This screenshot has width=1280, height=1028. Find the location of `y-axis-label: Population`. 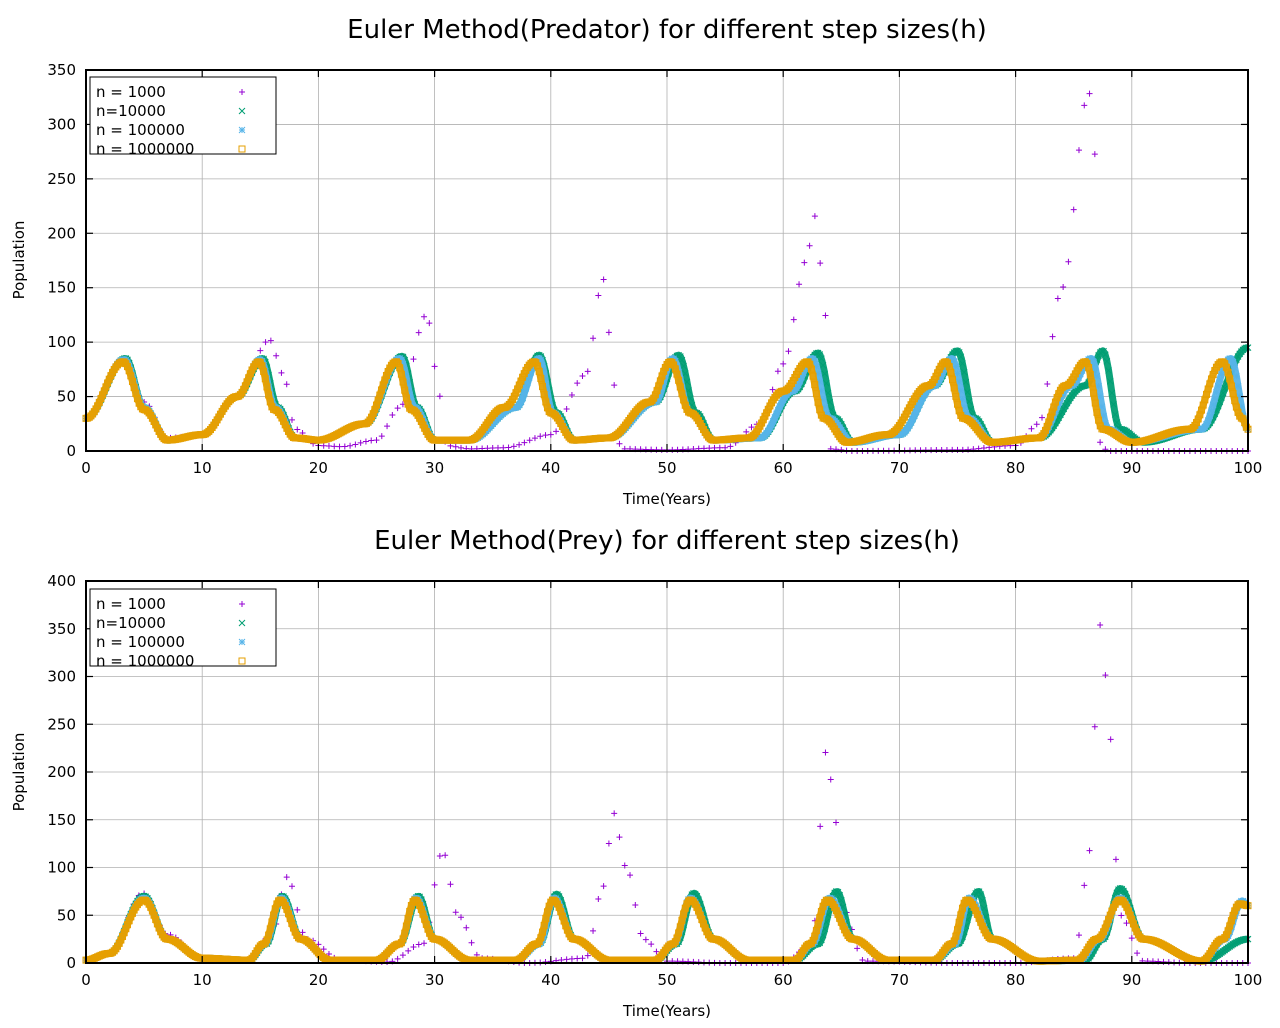

y-axis-label: Population is located at coordinates (19, 260).